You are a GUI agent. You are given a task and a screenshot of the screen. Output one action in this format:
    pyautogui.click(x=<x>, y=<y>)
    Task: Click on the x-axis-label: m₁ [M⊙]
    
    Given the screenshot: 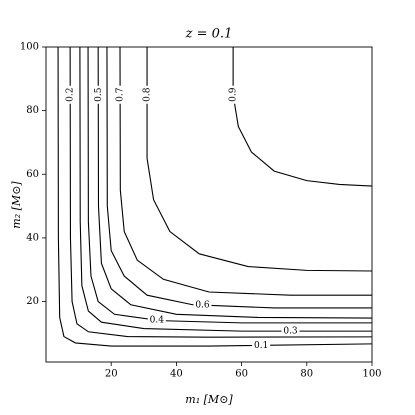 What is the action you would take?
    pyautogui.click(x=209, y=399)
    